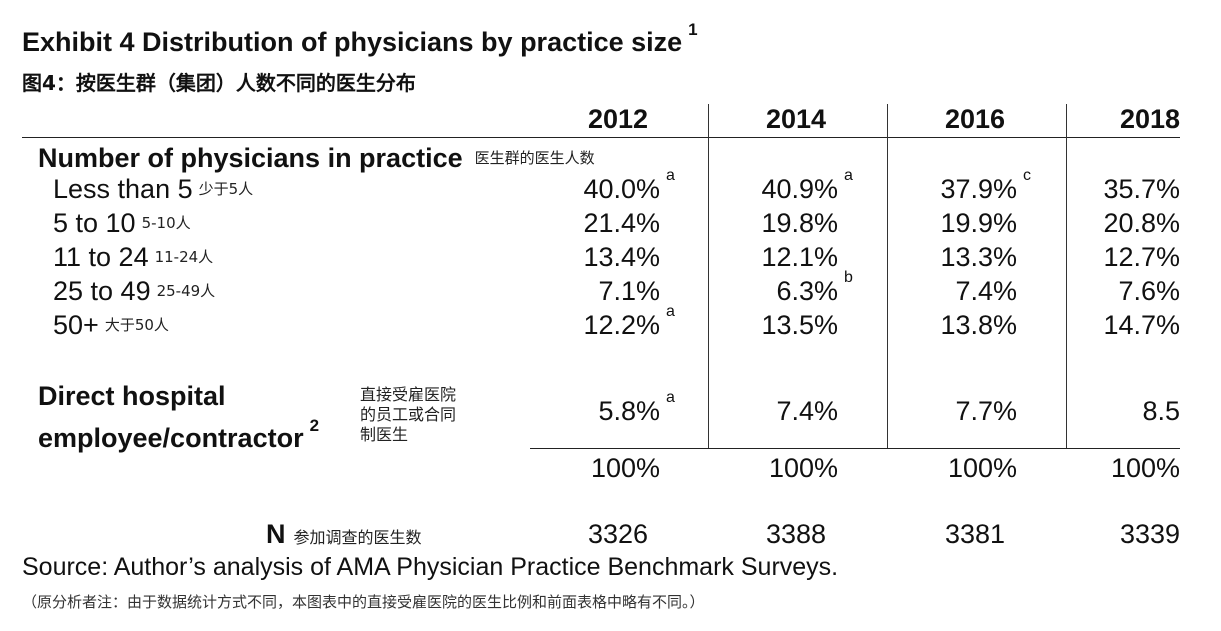  Describe the element at coordinates (408, 415) in the screenshot. I see `hospital-row-label-cn: 直接受雇医院 的员工或合同 制医生` at that location.